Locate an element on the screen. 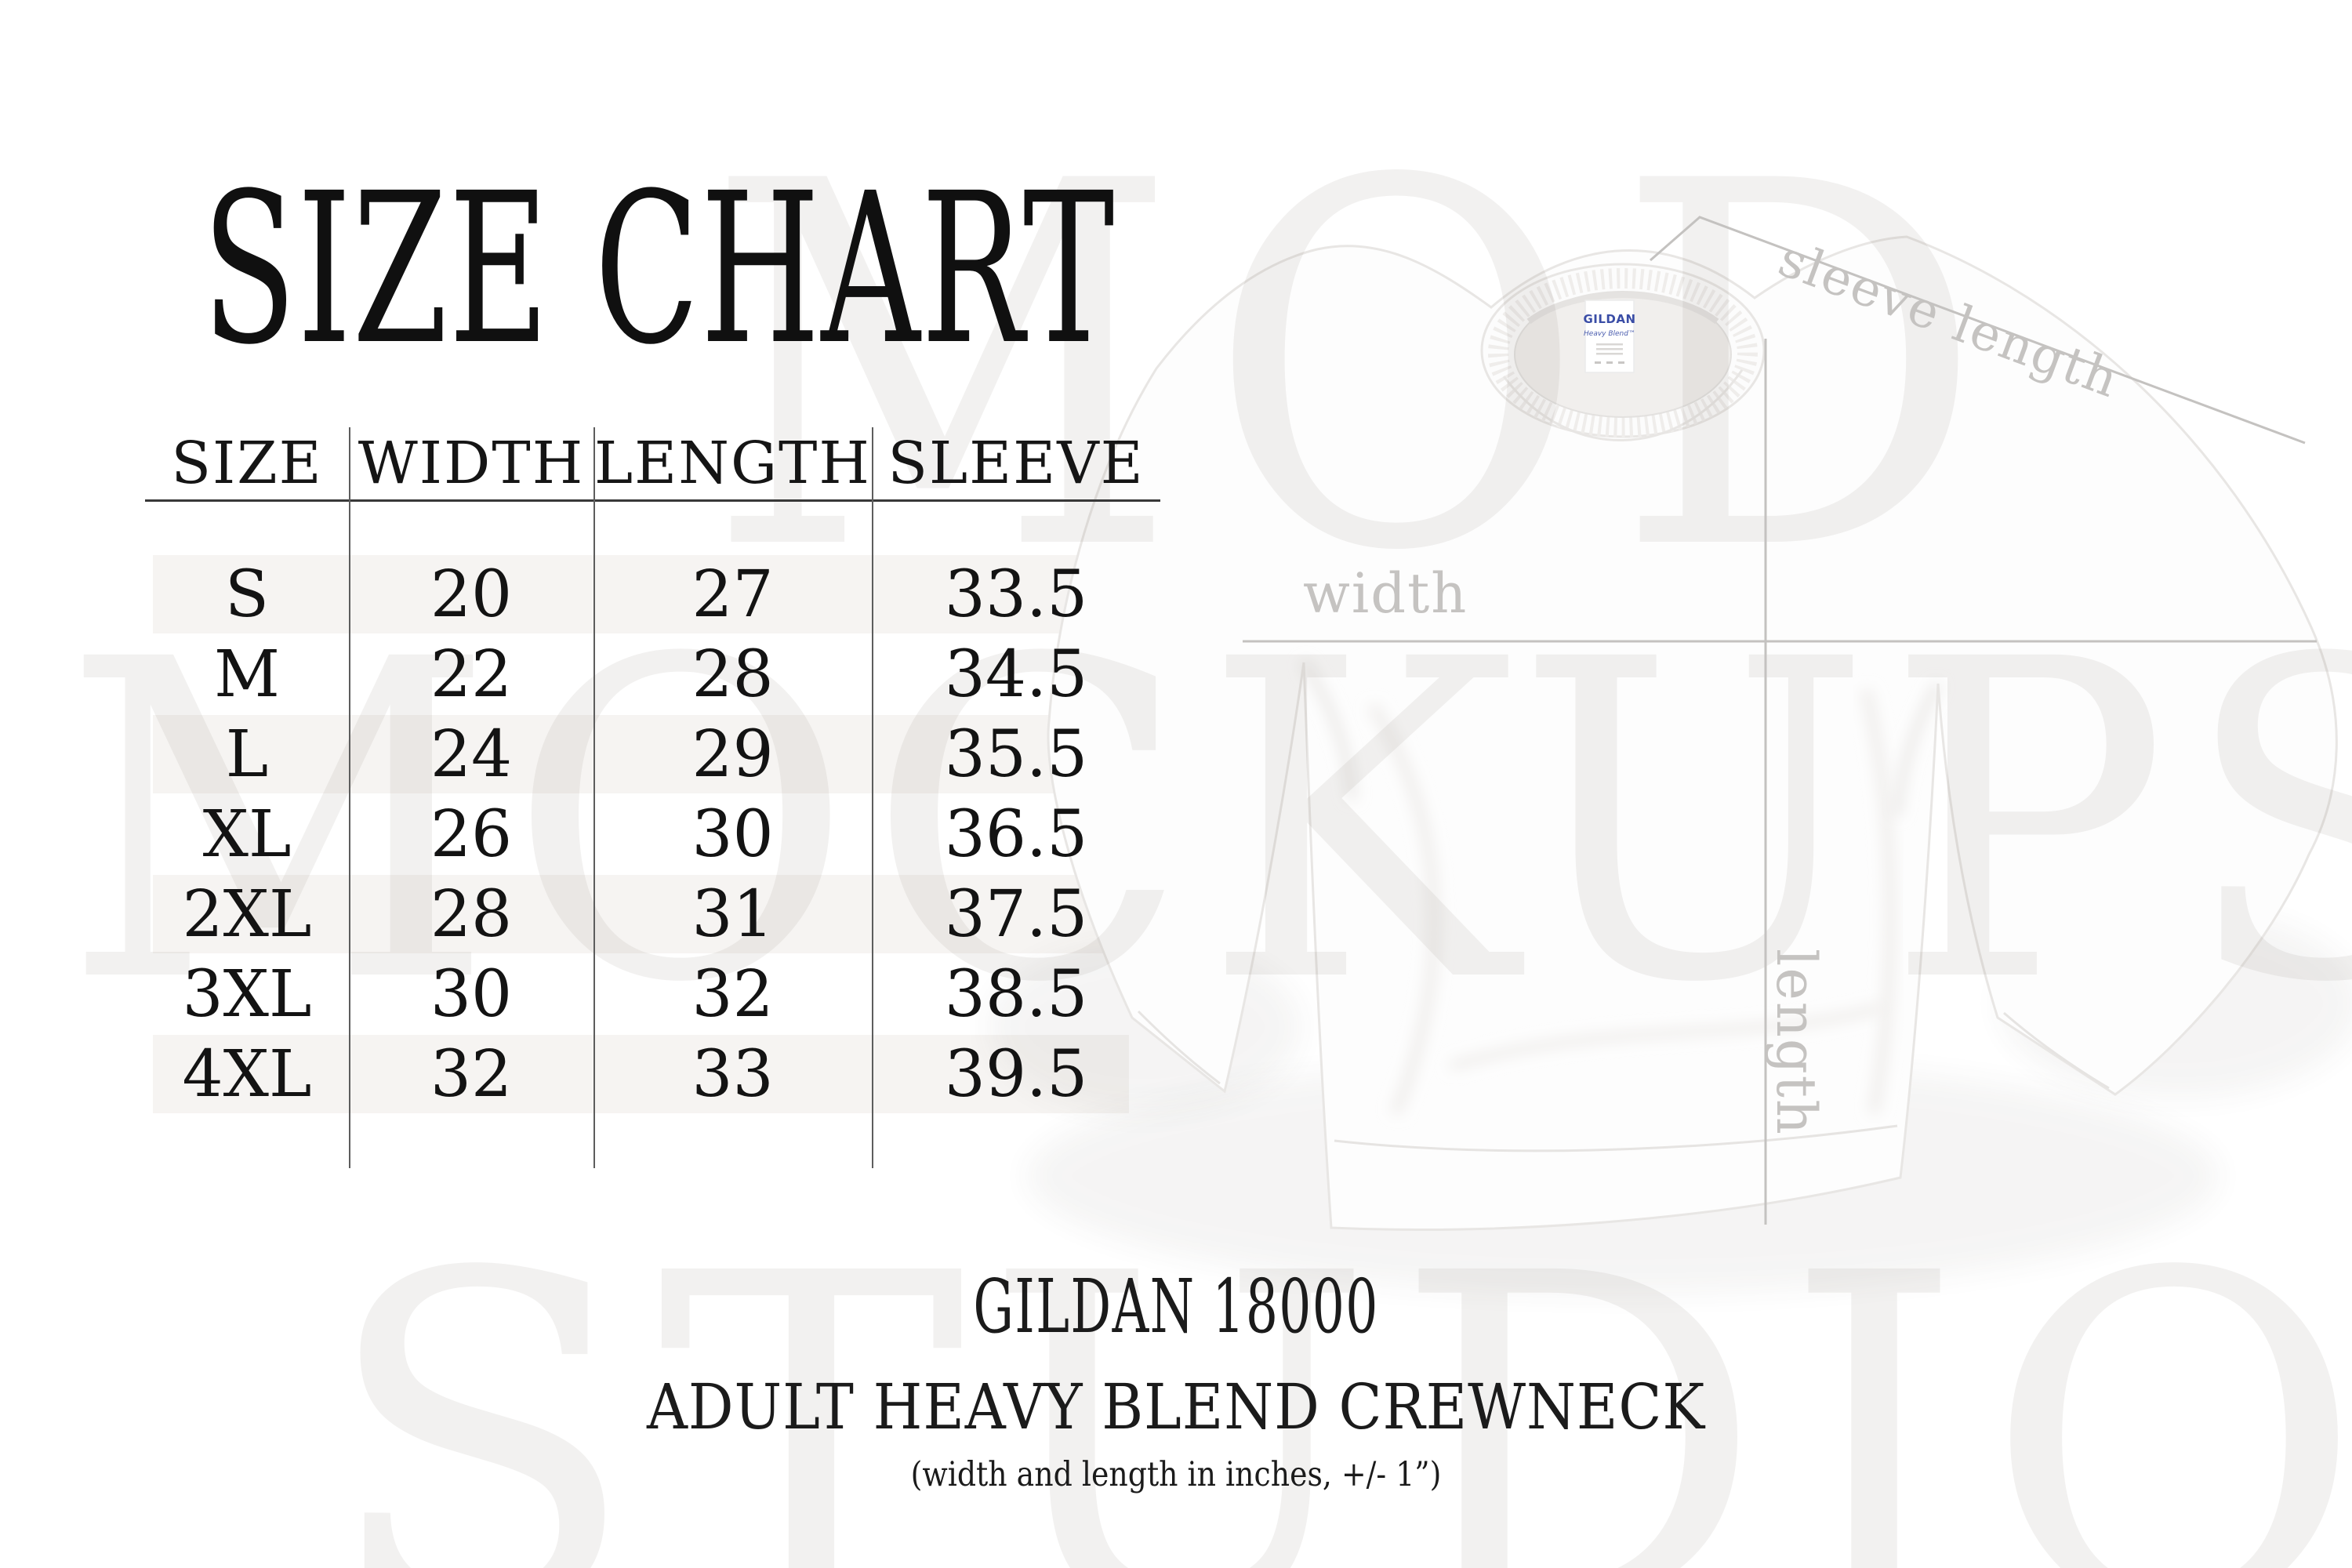 This screenshot has height=1568, width=2352. table-header-row: SIZE WIDTH LENGTH SLEEVE is located at coordinates (652, 463).